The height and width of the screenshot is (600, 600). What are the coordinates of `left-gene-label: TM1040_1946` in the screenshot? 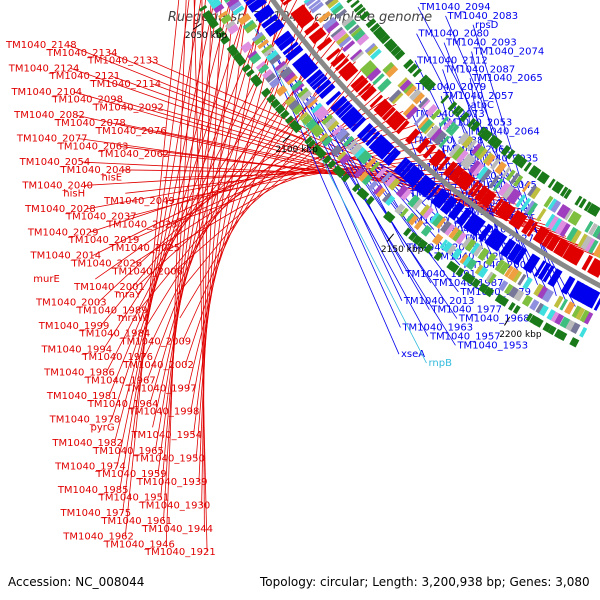 It's located at (139, 544).